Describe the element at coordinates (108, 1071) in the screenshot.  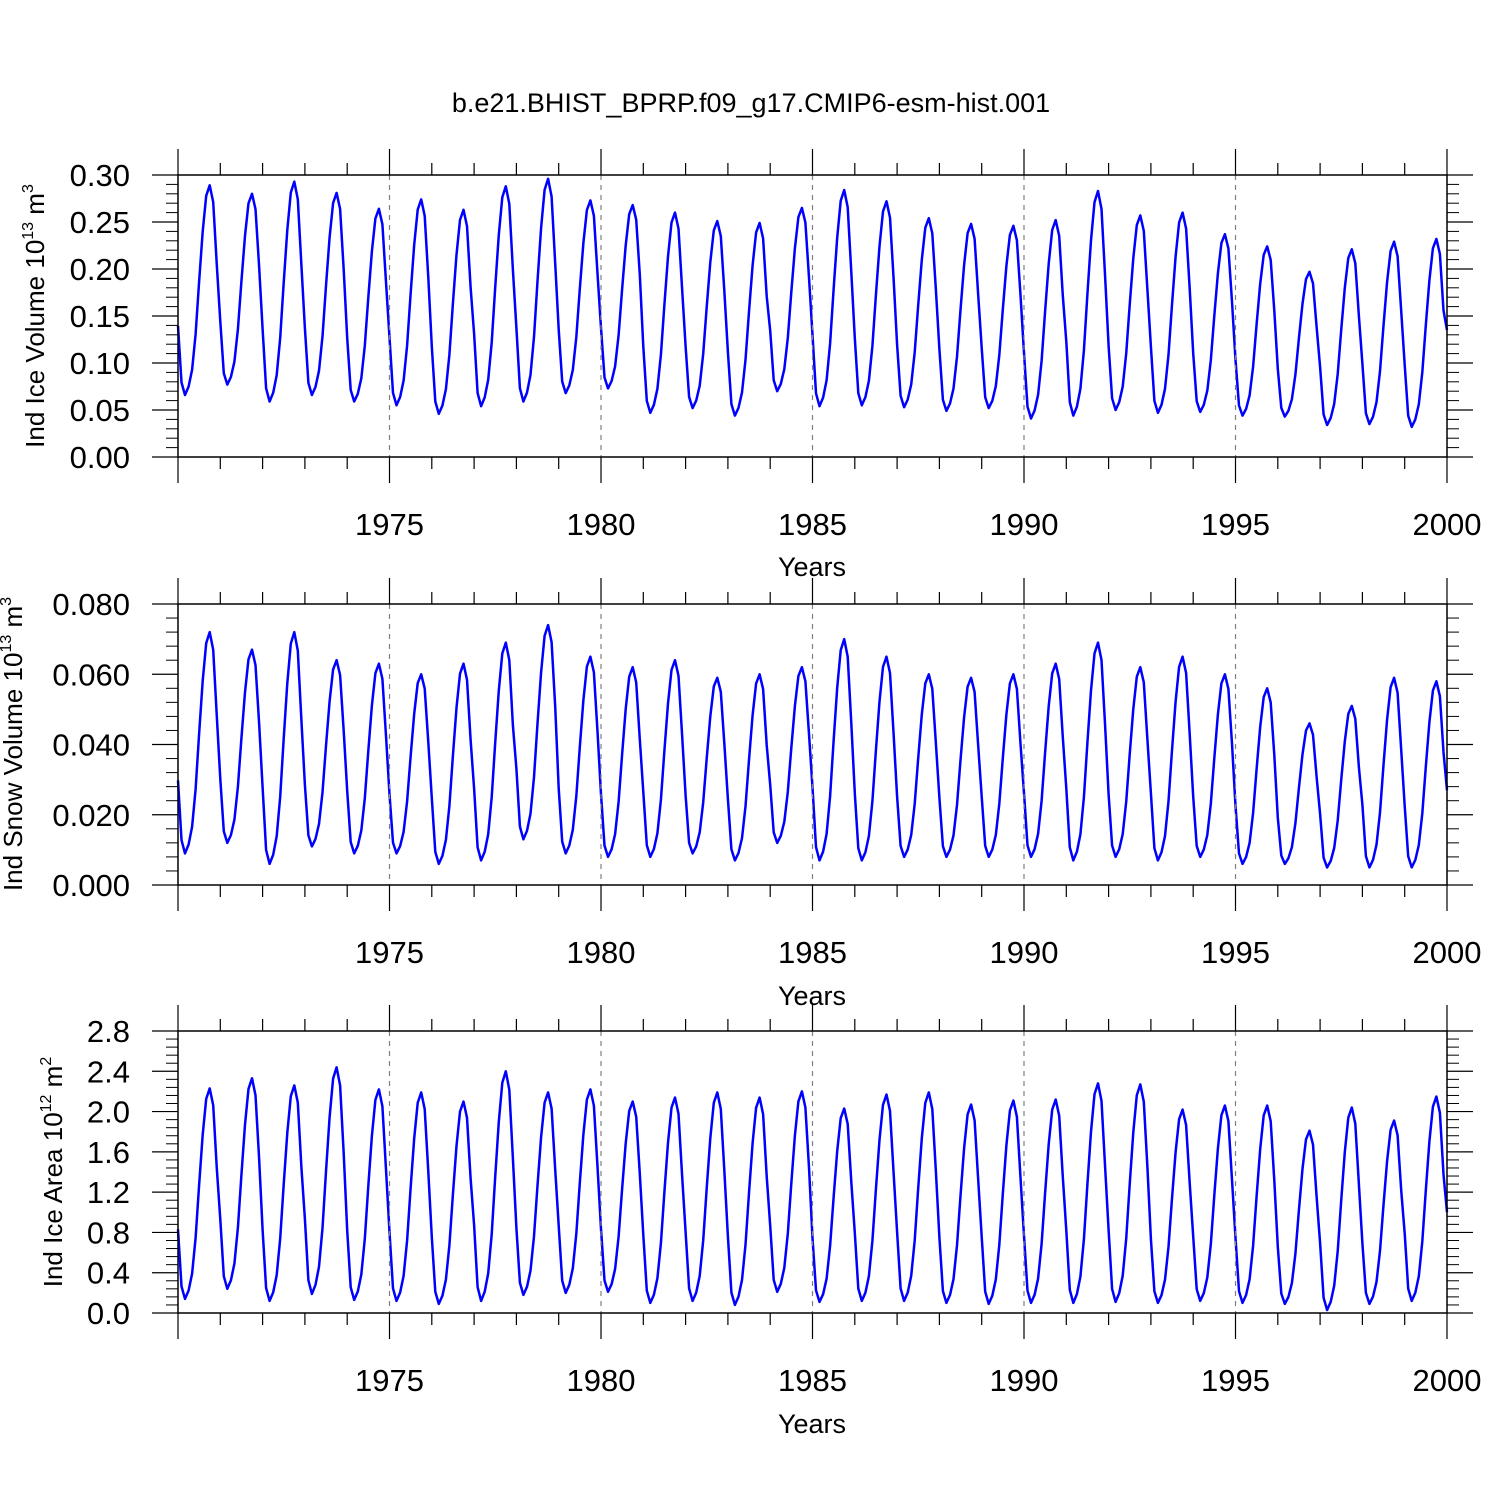
I see `y-tick-label: 2.4` at that location.